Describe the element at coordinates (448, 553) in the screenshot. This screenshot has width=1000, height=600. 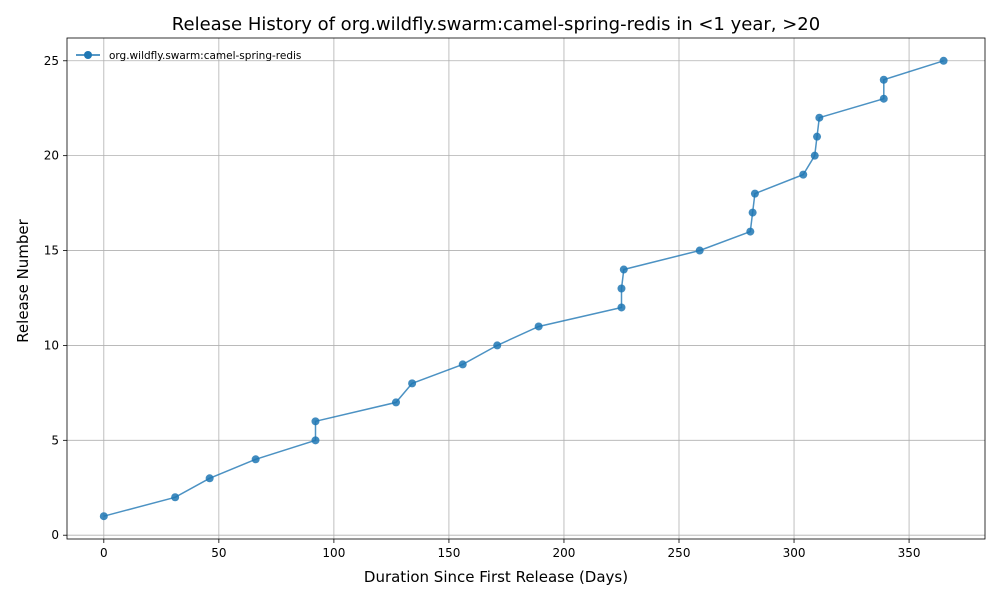
I see `x-tick-label: 150` at that location.